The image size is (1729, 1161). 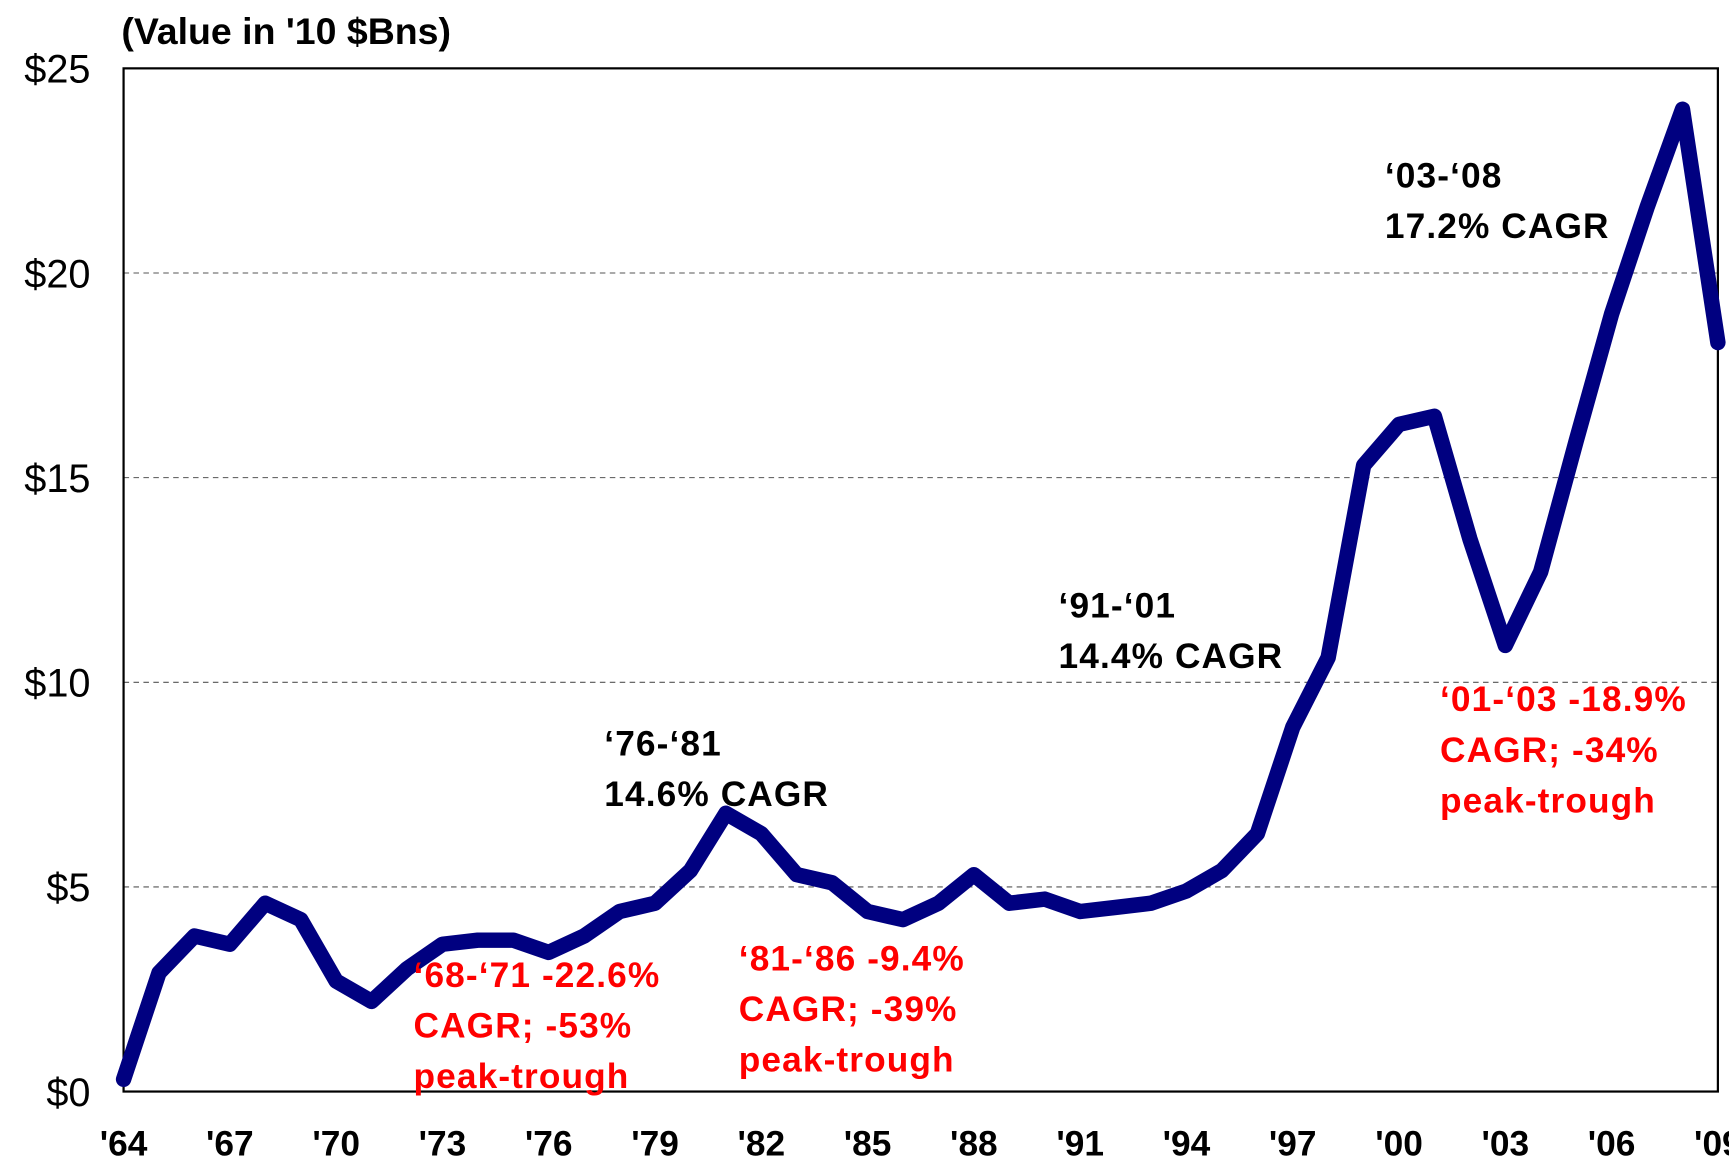 I want to click on x-tick-label: '00, so click(x=1399, y=1142).